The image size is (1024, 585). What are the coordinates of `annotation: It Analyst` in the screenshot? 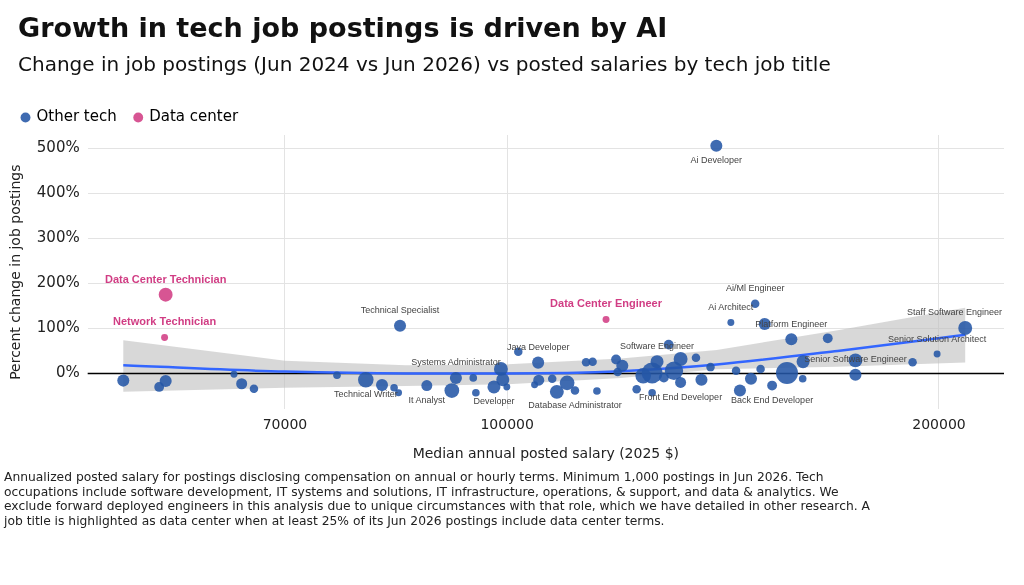 It's located at (427, 400).